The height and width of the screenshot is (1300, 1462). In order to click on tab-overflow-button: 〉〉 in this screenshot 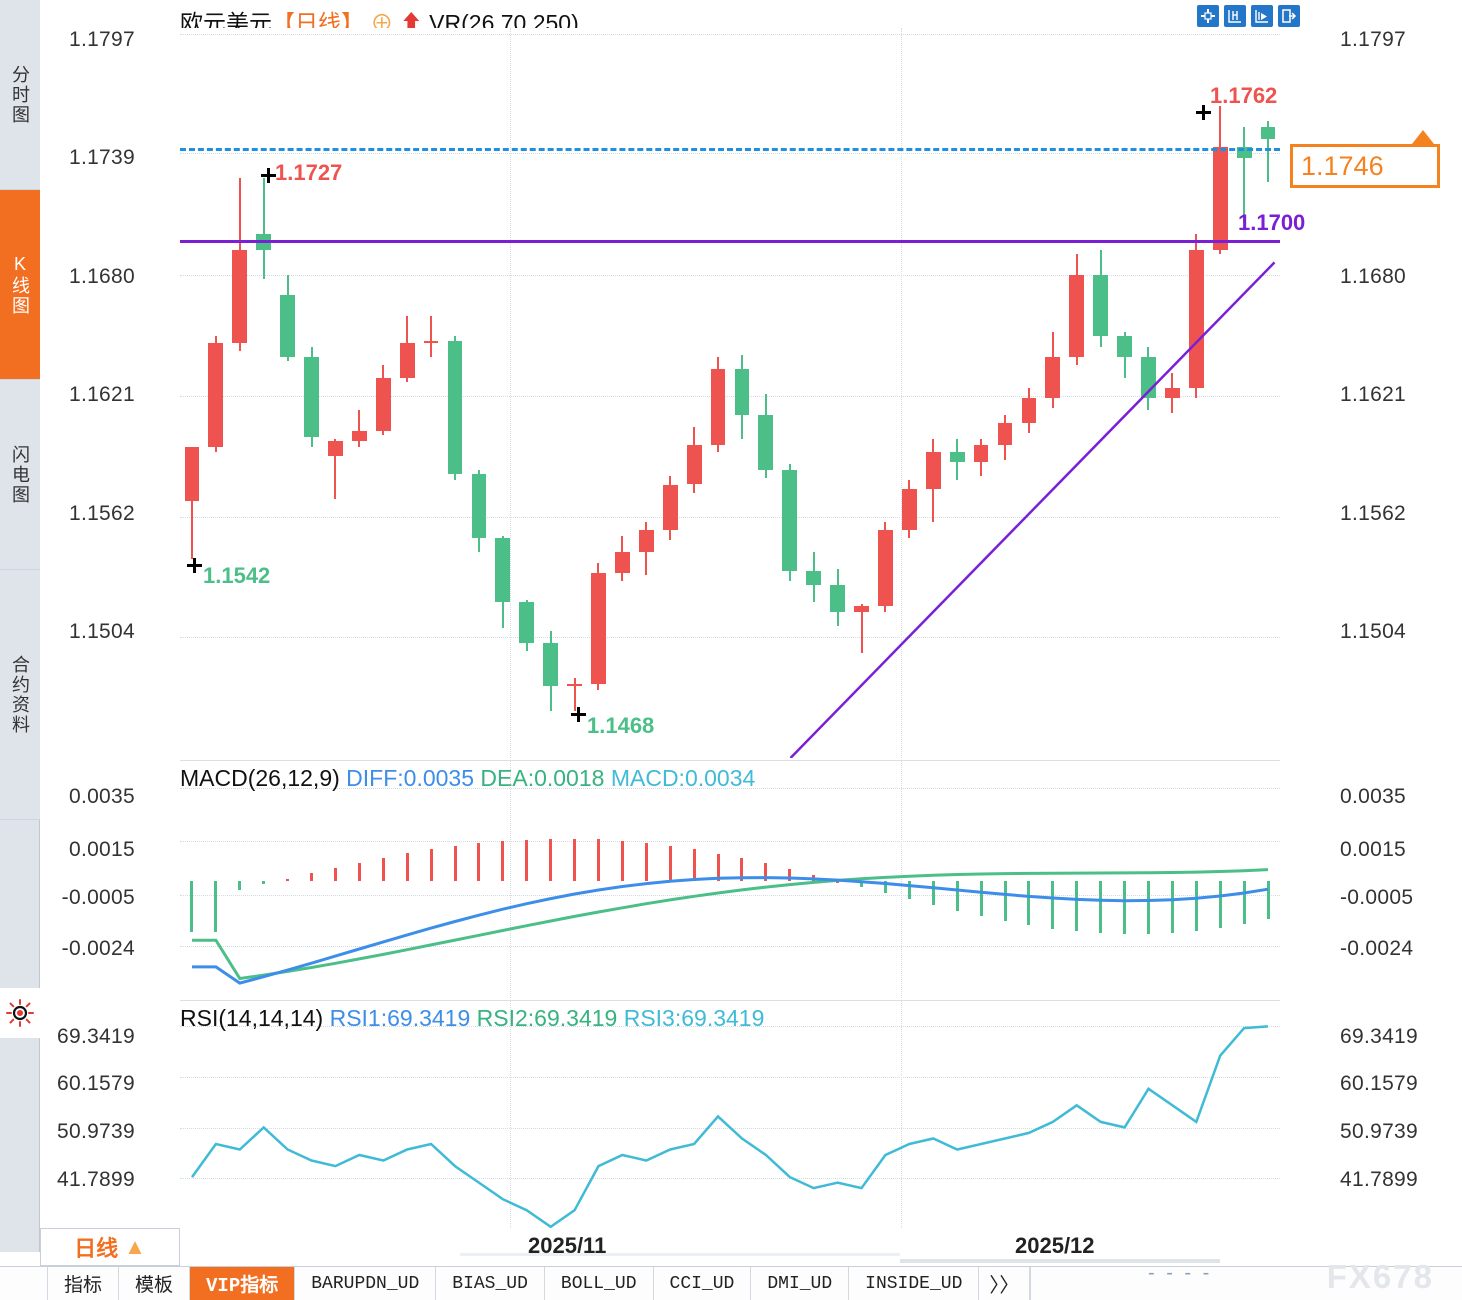, I will do `click(1005, 1283)`.